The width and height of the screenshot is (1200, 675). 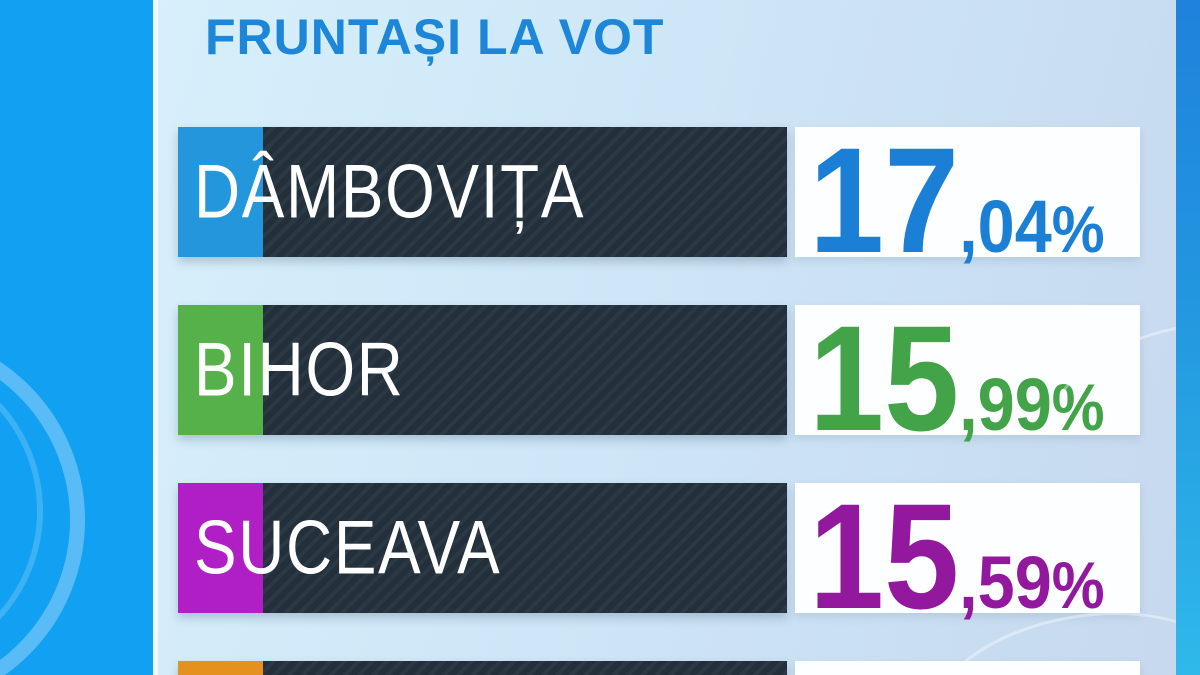 I want to click on vote-percentage: 17,04%, so click(x=957, y=200).